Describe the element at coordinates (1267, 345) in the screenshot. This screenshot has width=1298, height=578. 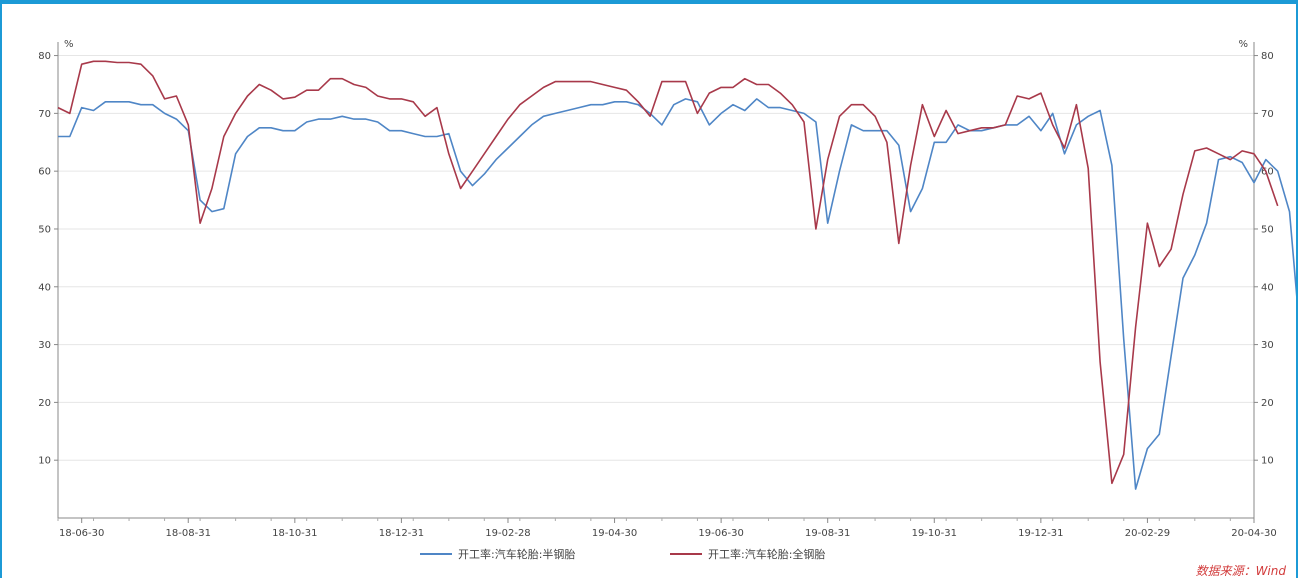
I see `y-tick-label-right: 30` at that location.